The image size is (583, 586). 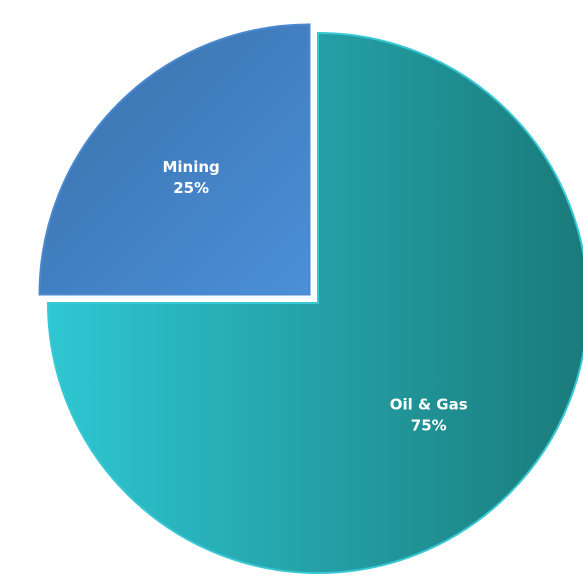 I want to click on slice-label-mining: Mining, so click(x=190, y=167).